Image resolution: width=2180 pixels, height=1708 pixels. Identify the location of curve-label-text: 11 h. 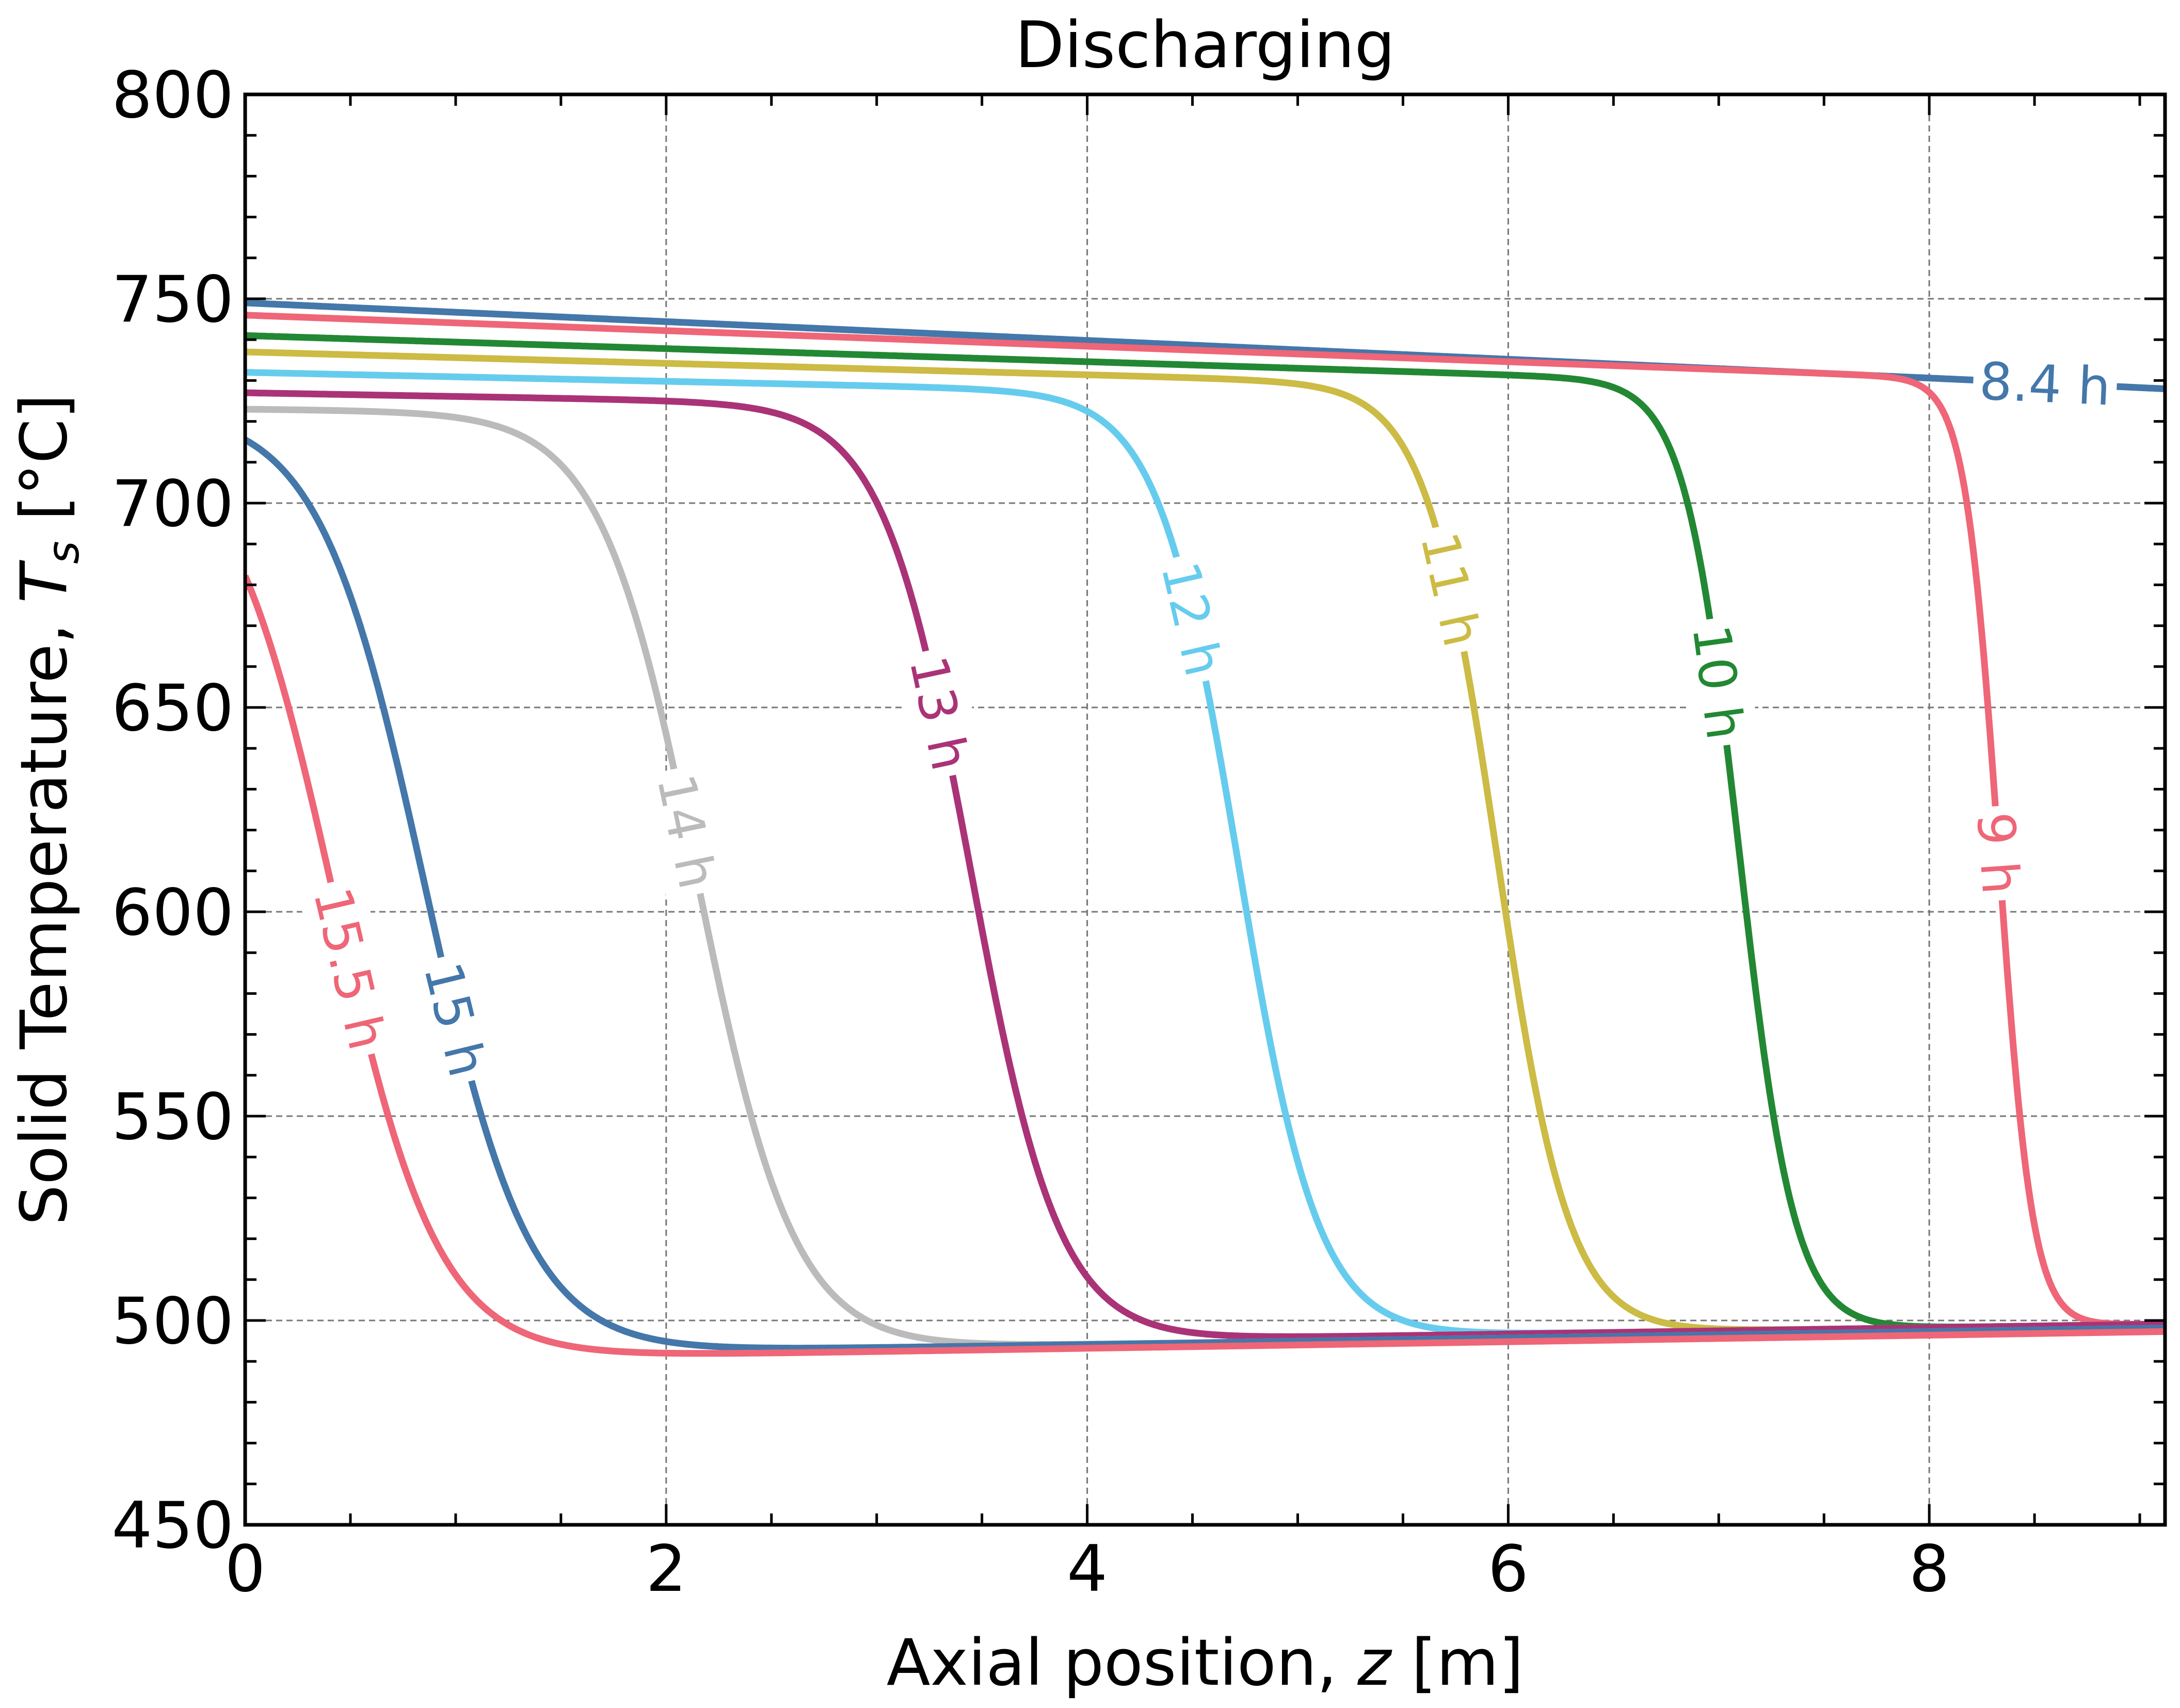
(1451, 589).